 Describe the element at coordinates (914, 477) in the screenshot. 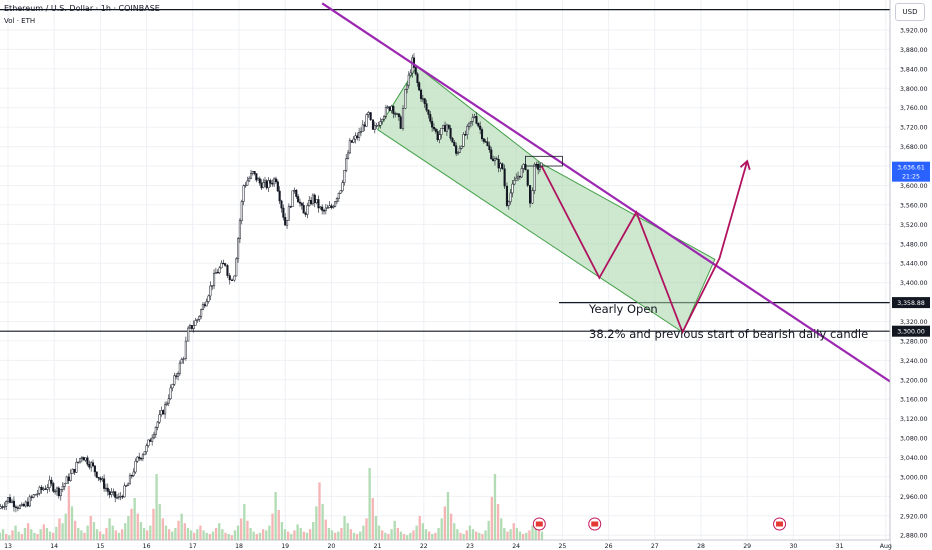

I see `price-tick-label: 3,000.00` at that location.